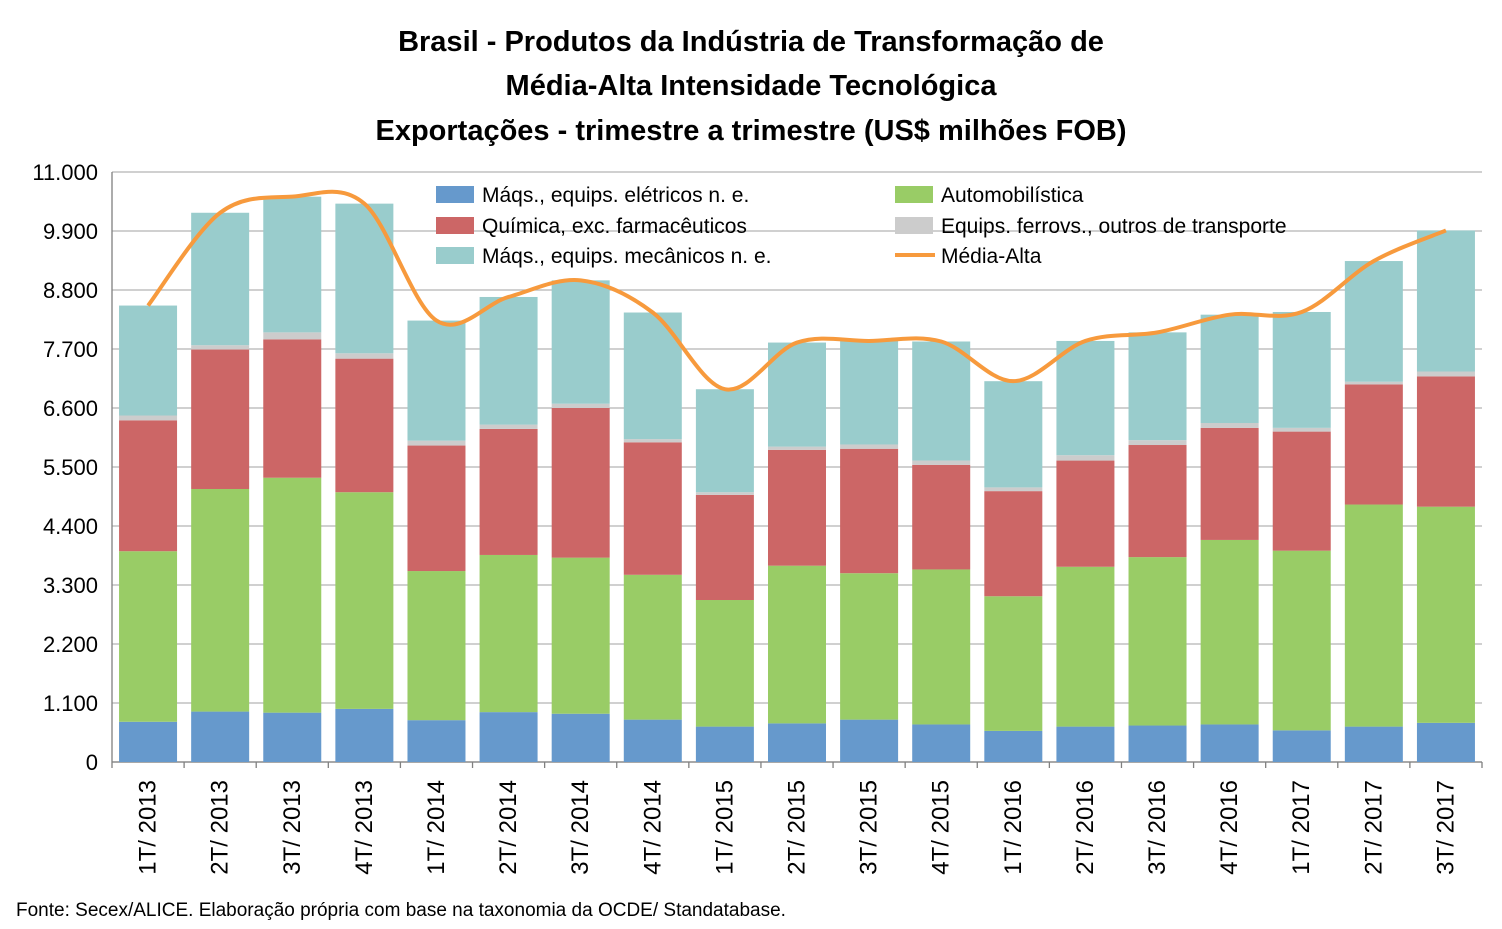 Image resolution: width=1502 pixels, height=929 pixels. Describe the element at coordinates (991, 256) in the screenshot. I see `legend-label-media_alta: Média-Alta` at that location.